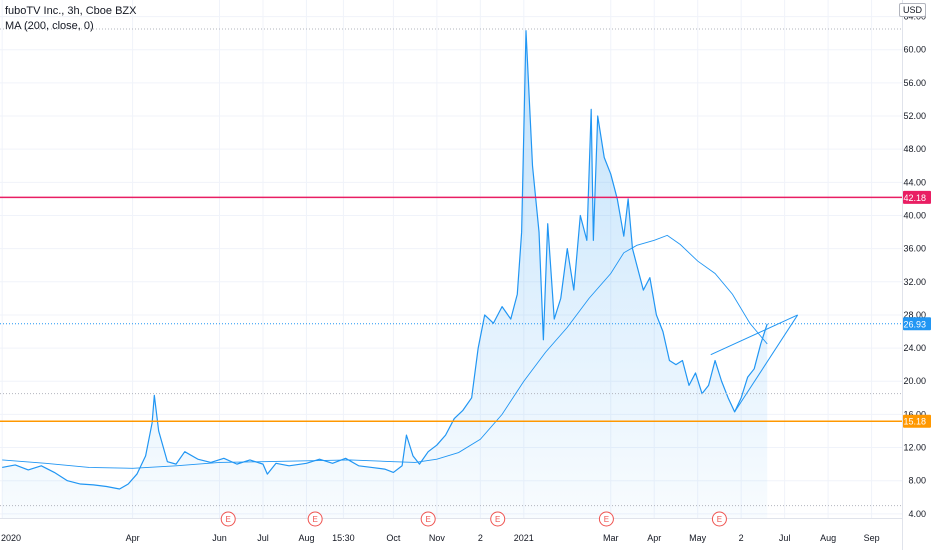 The width and height of the screenshot is (932, 555). Describe the element at coordinates (914, 348) in the screenshot. I see `y-tick-label: 24.00` at that location.